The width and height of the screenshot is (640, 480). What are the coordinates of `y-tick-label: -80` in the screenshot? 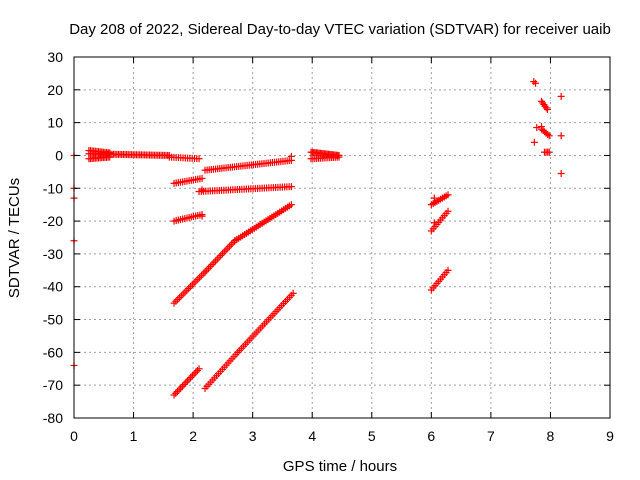 It's located at (53, 418).